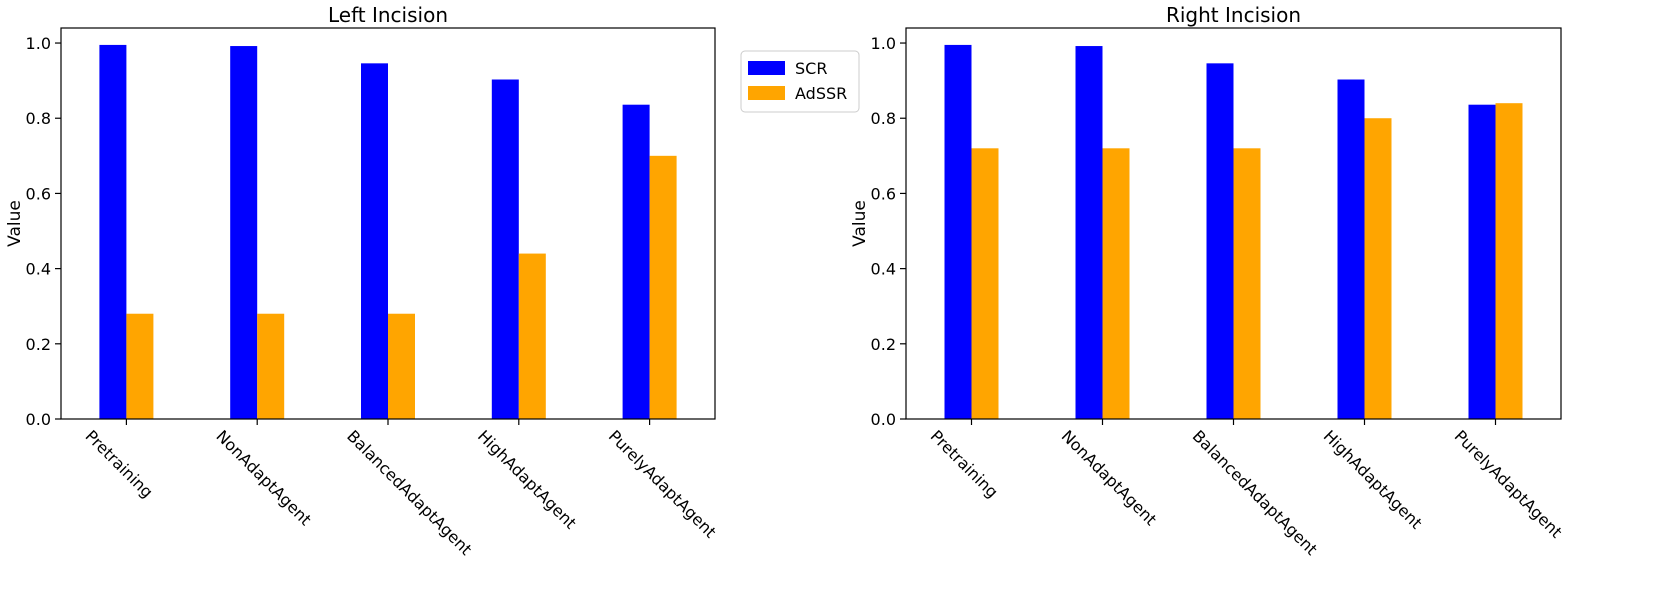  I want to click on chart-title: Right Incision, so click(1233, 15).